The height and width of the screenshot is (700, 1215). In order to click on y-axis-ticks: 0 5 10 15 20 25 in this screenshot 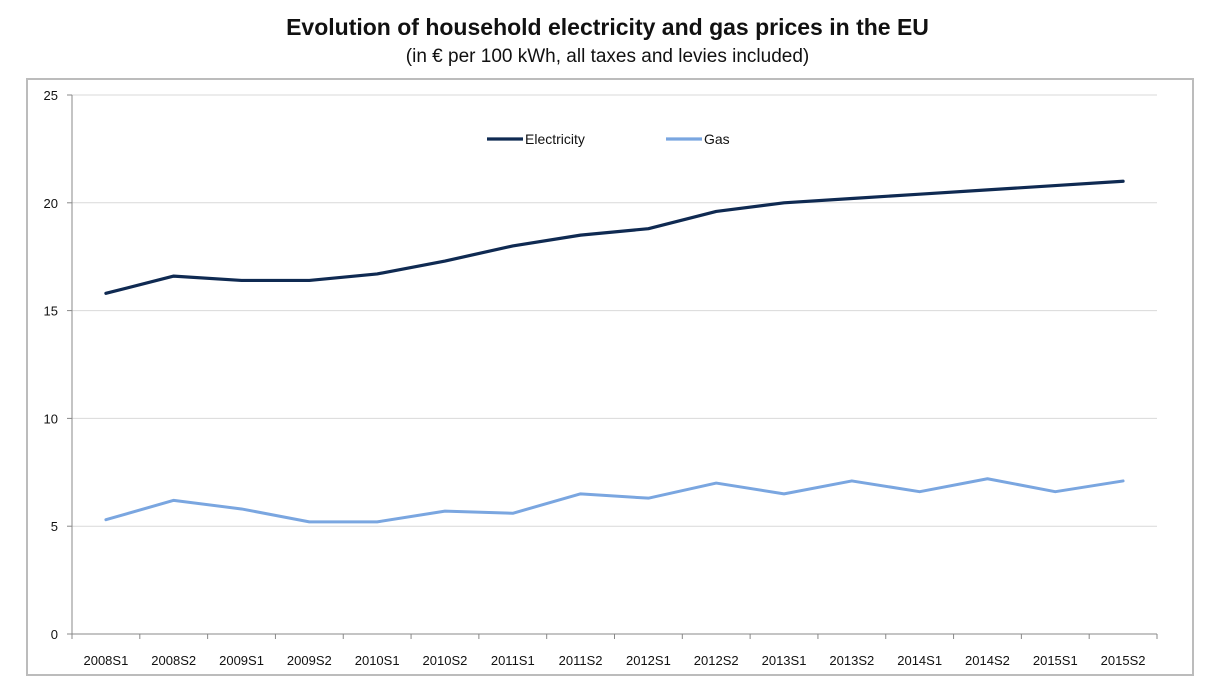, I will do `click(58, 365)`.